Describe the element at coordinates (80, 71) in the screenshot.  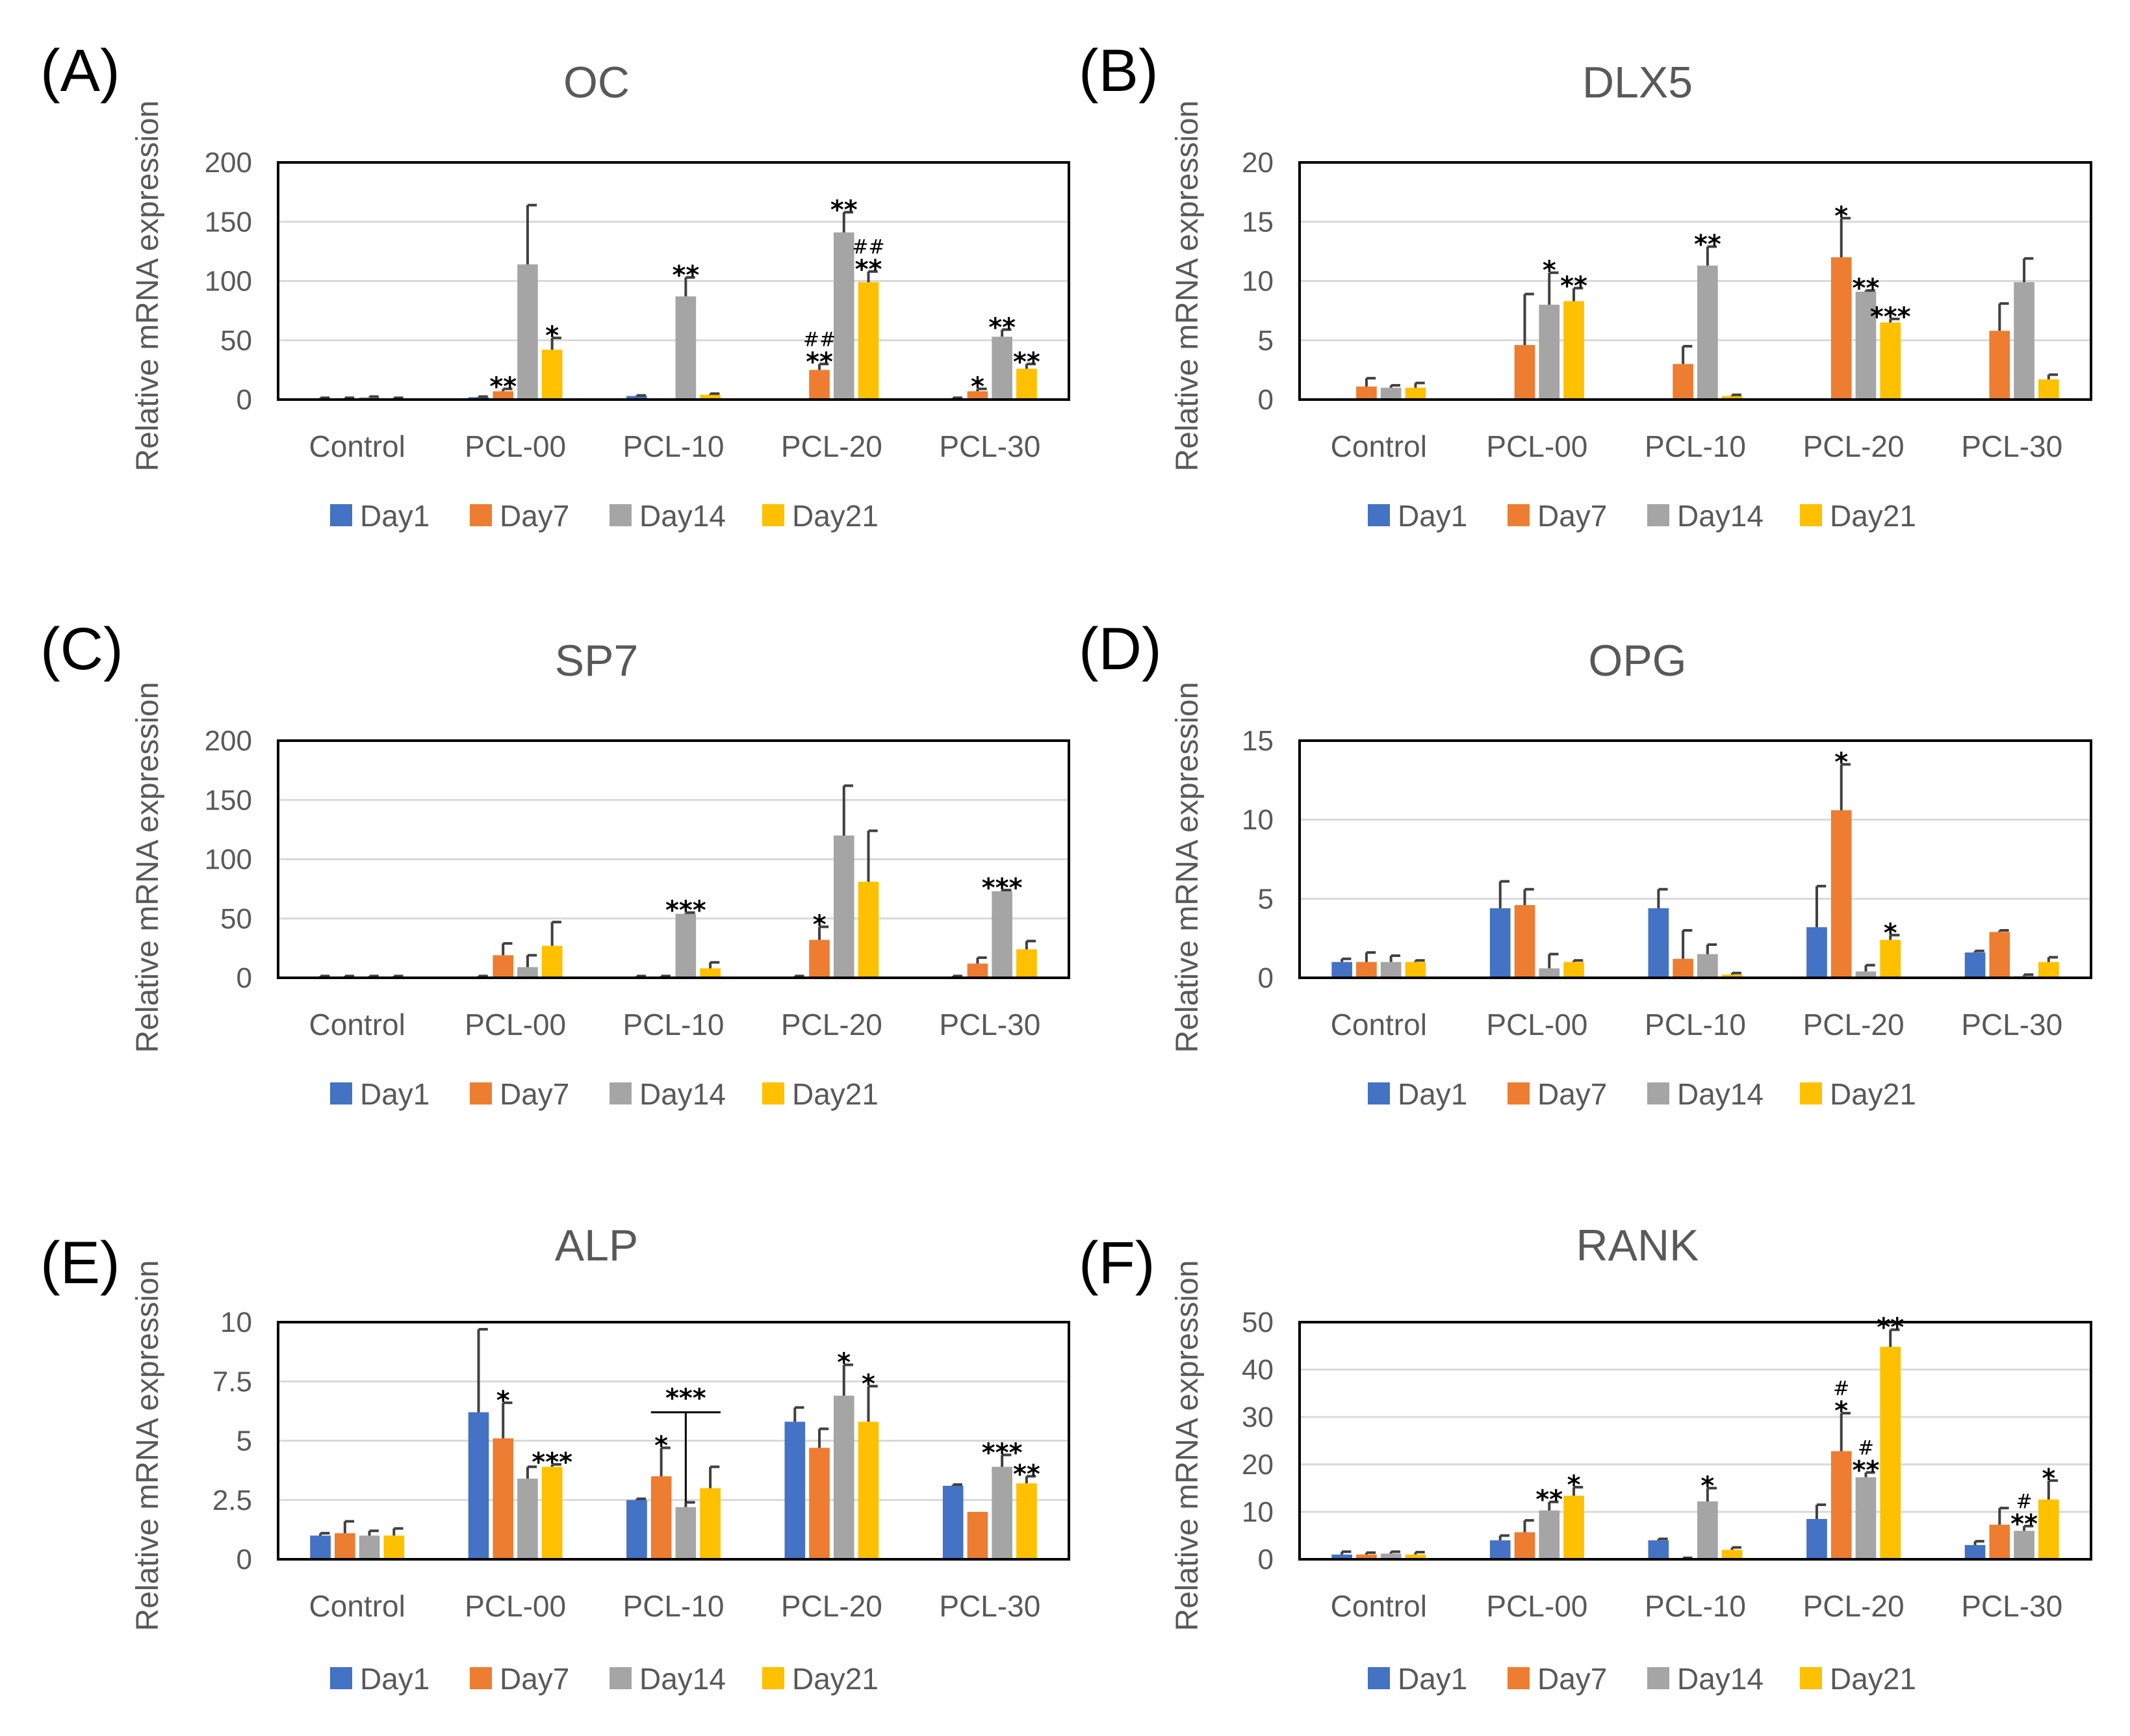
I see `panel-label: (A)` at that location.